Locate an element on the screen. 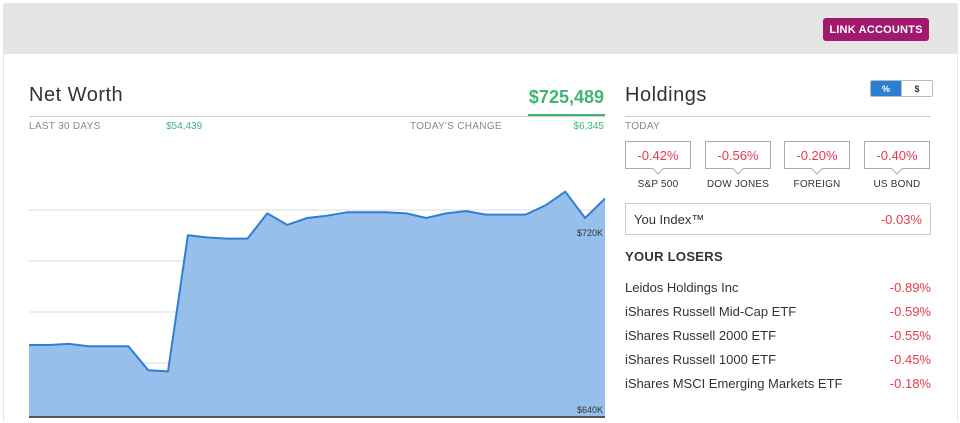 The height and width of the screenshot is (423, 960). loser-change: -0.18% is located at coordinates (910, 383).